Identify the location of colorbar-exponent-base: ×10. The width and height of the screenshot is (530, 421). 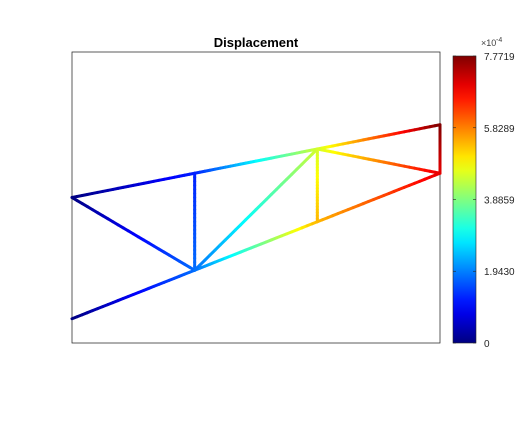
(488, 43).